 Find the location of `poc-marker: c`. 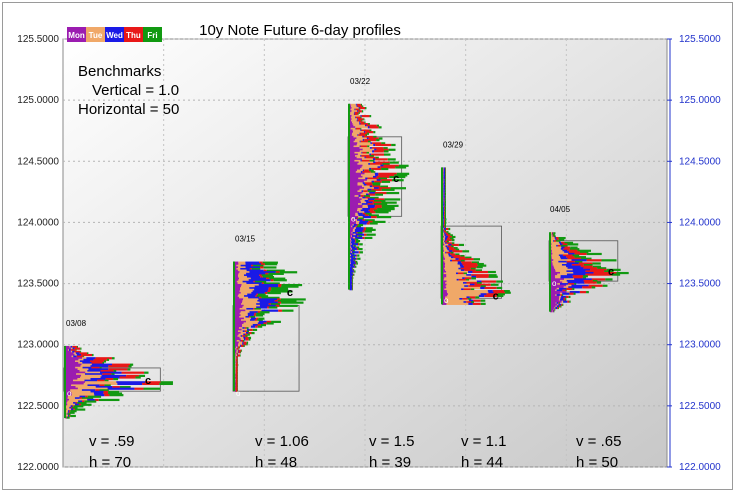

poc-marker: c is located at coordinates (396, 179).